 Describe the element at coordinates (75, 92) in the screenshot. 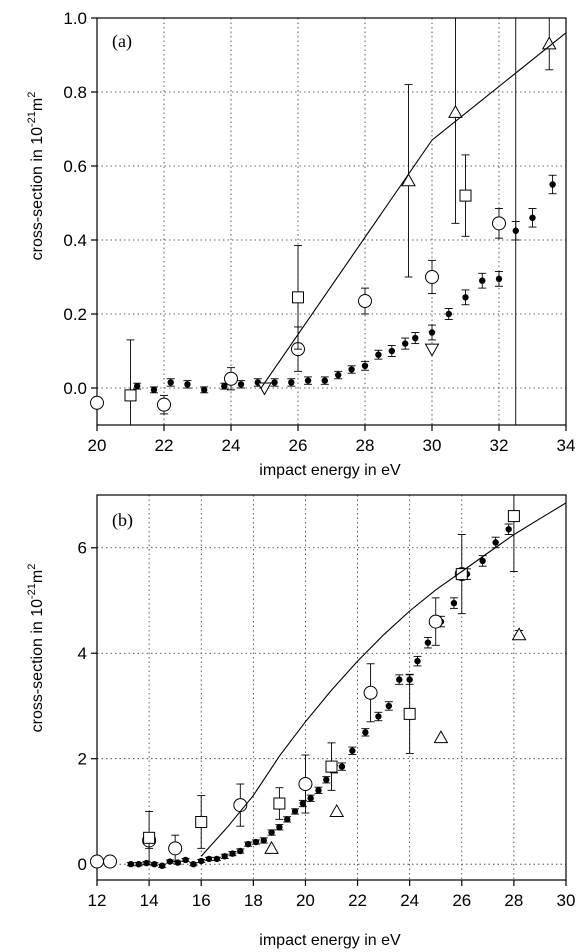

I see `panel-a-ytick-label: 0.8` at that location.